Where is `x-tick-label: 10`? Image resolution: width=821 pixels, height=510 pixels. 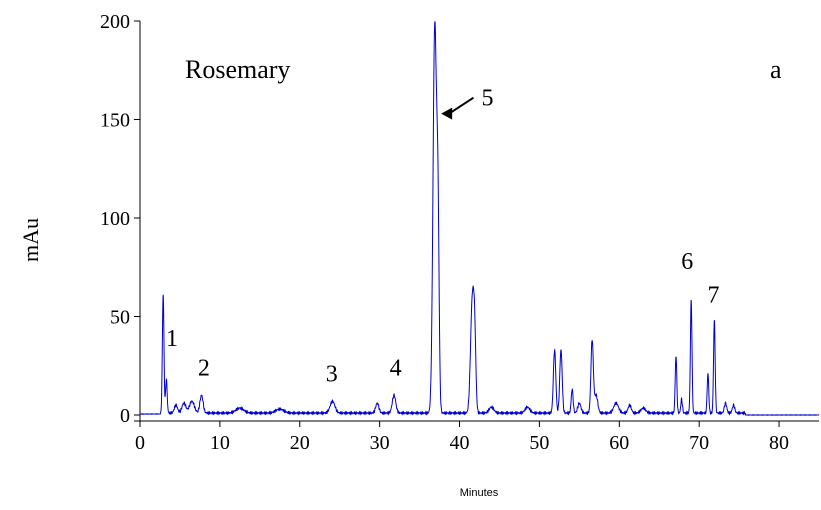
x-tick-label: 10 is located at coordinates (220, 443).